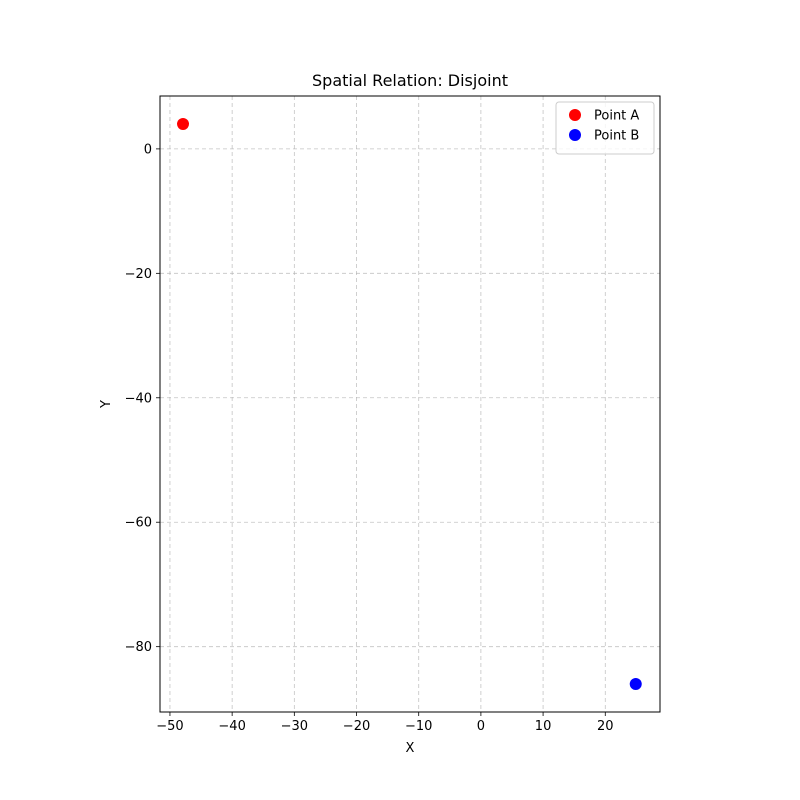  I want to click on y-tick-label: 0, so click(148, 149).